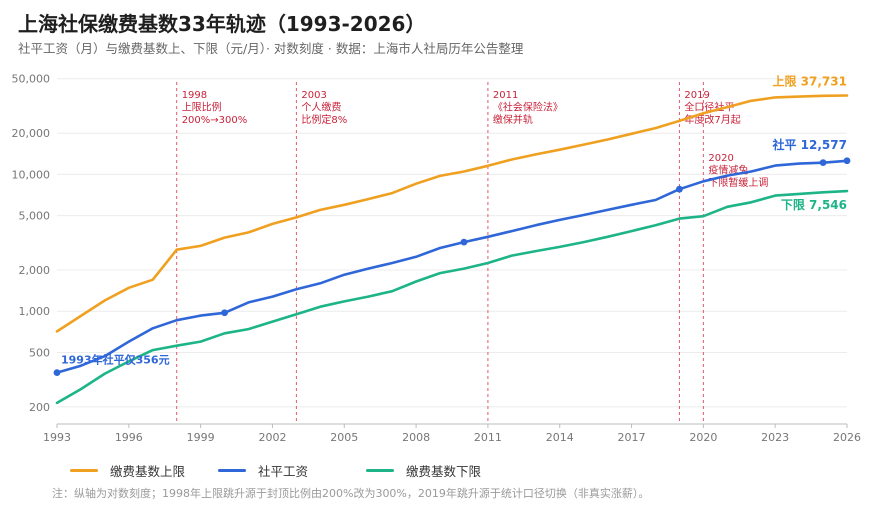 The width and height of the screenshot is (883, 507). What do you see at coordinates (283, 471) in the screenshot?
I see `legend-label-average: 社平工资` at bounding box center [283, 471].